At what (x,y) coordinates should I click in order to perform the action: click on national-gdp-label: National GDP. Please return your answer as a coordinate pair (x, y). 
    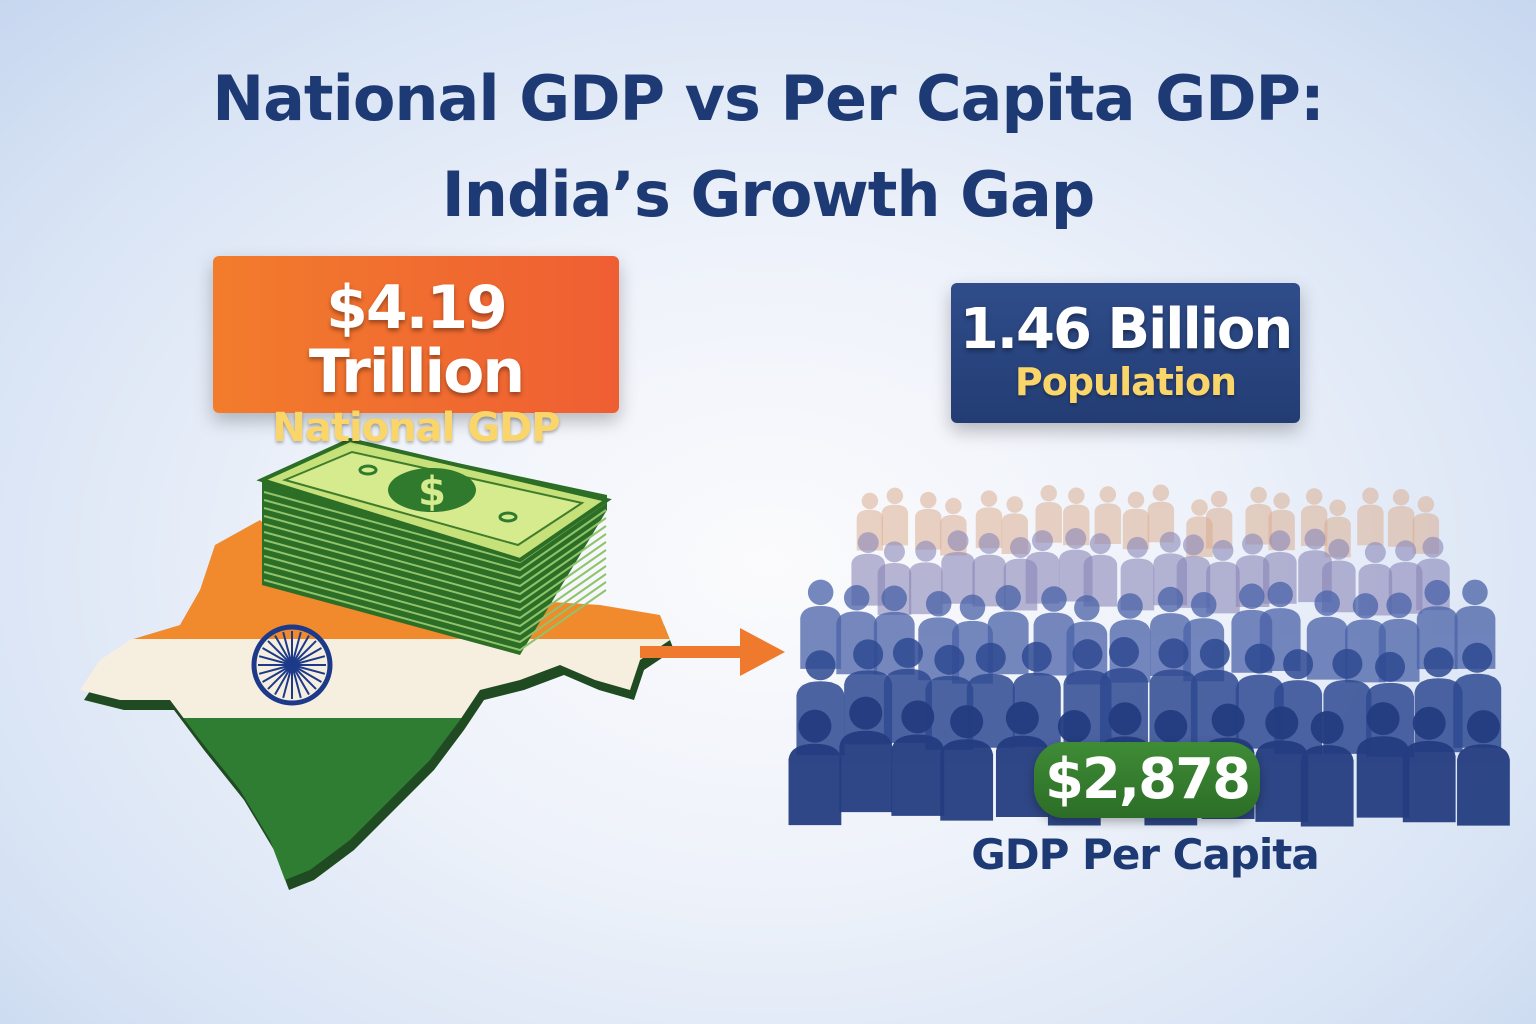
    Looking at the image, I should click on (416, 428).